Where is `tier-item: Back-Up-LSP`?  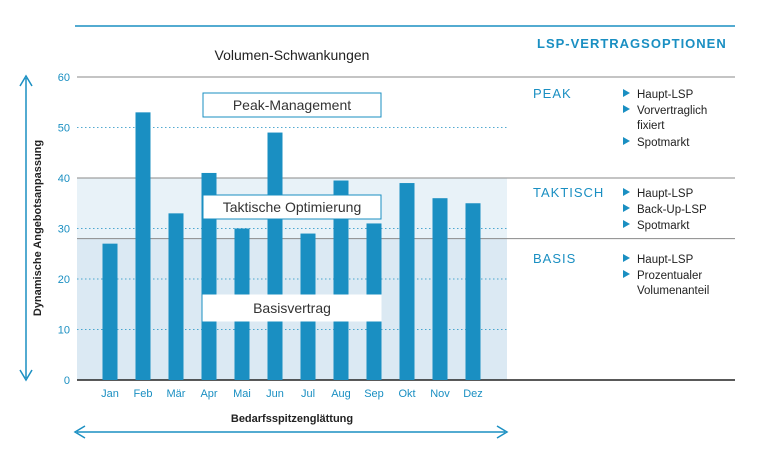 tier-item: Back-Up-LSP is located at coordinates (672, 210).